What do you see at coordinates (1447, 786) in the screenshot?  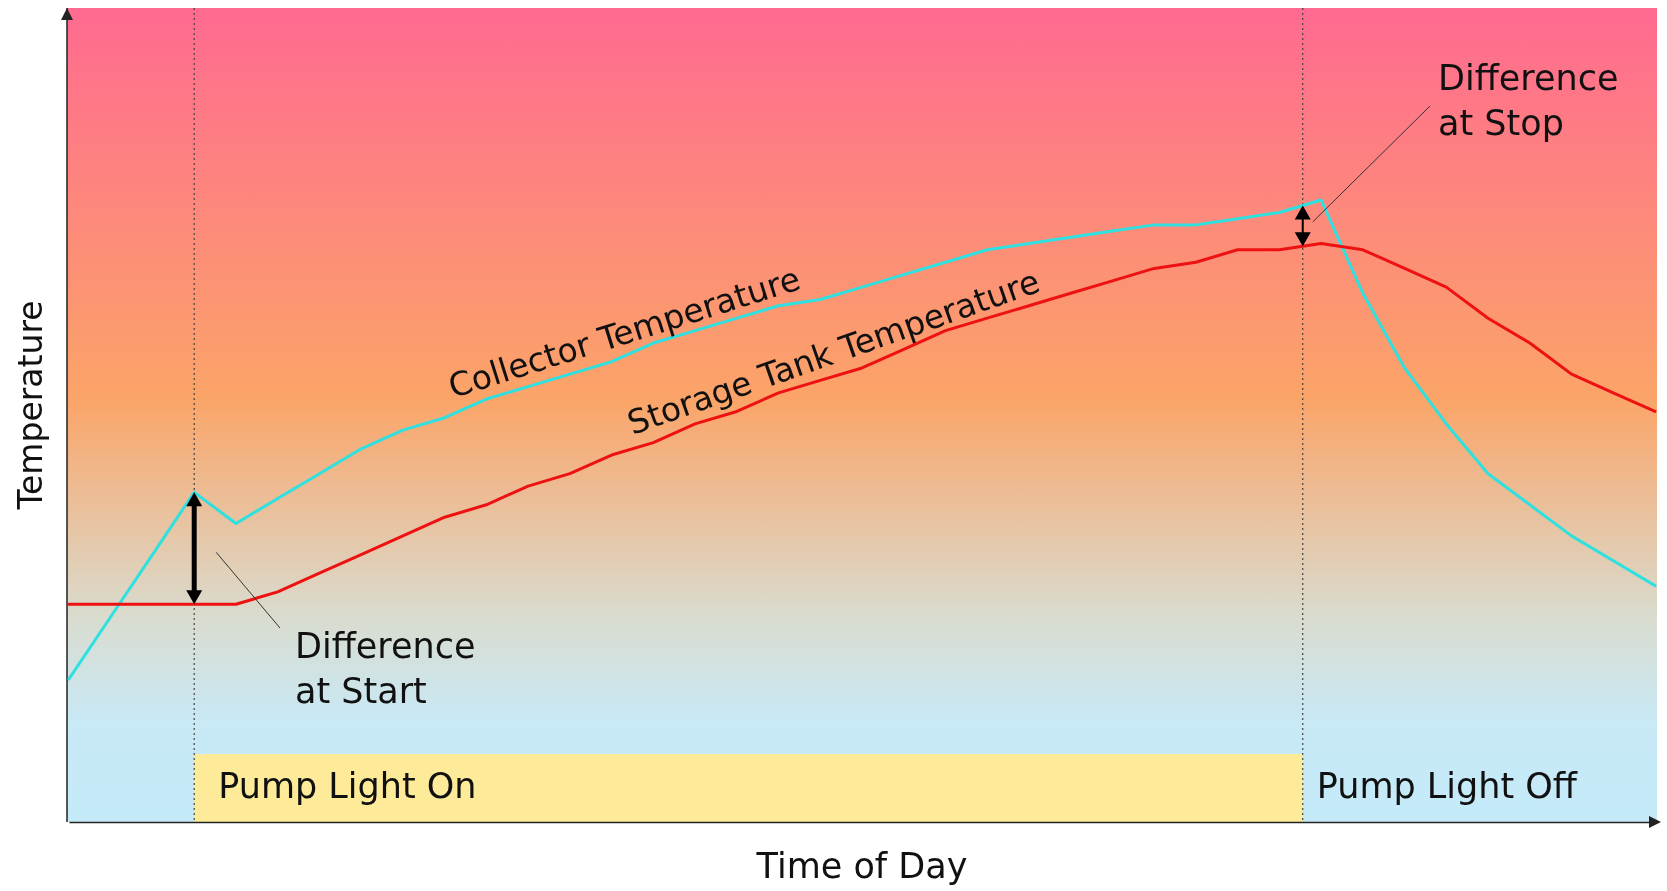 I see `annotation: Pump Light Off` at bounding box center [1447, 786].